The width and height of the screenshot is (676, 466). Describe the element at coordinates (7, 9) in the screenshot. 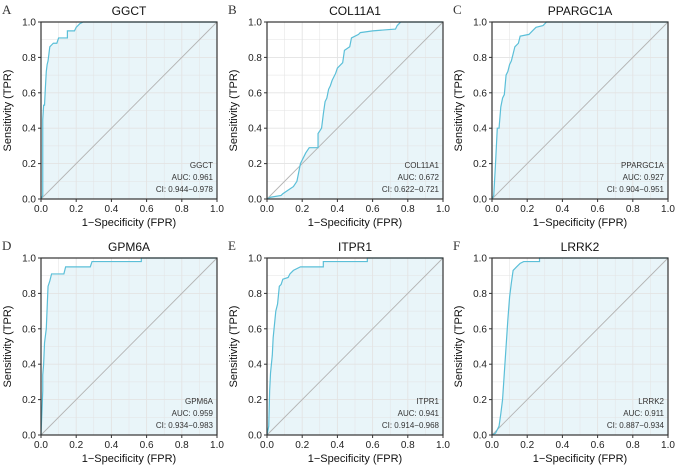

I see `panel-letter: A` at that location.